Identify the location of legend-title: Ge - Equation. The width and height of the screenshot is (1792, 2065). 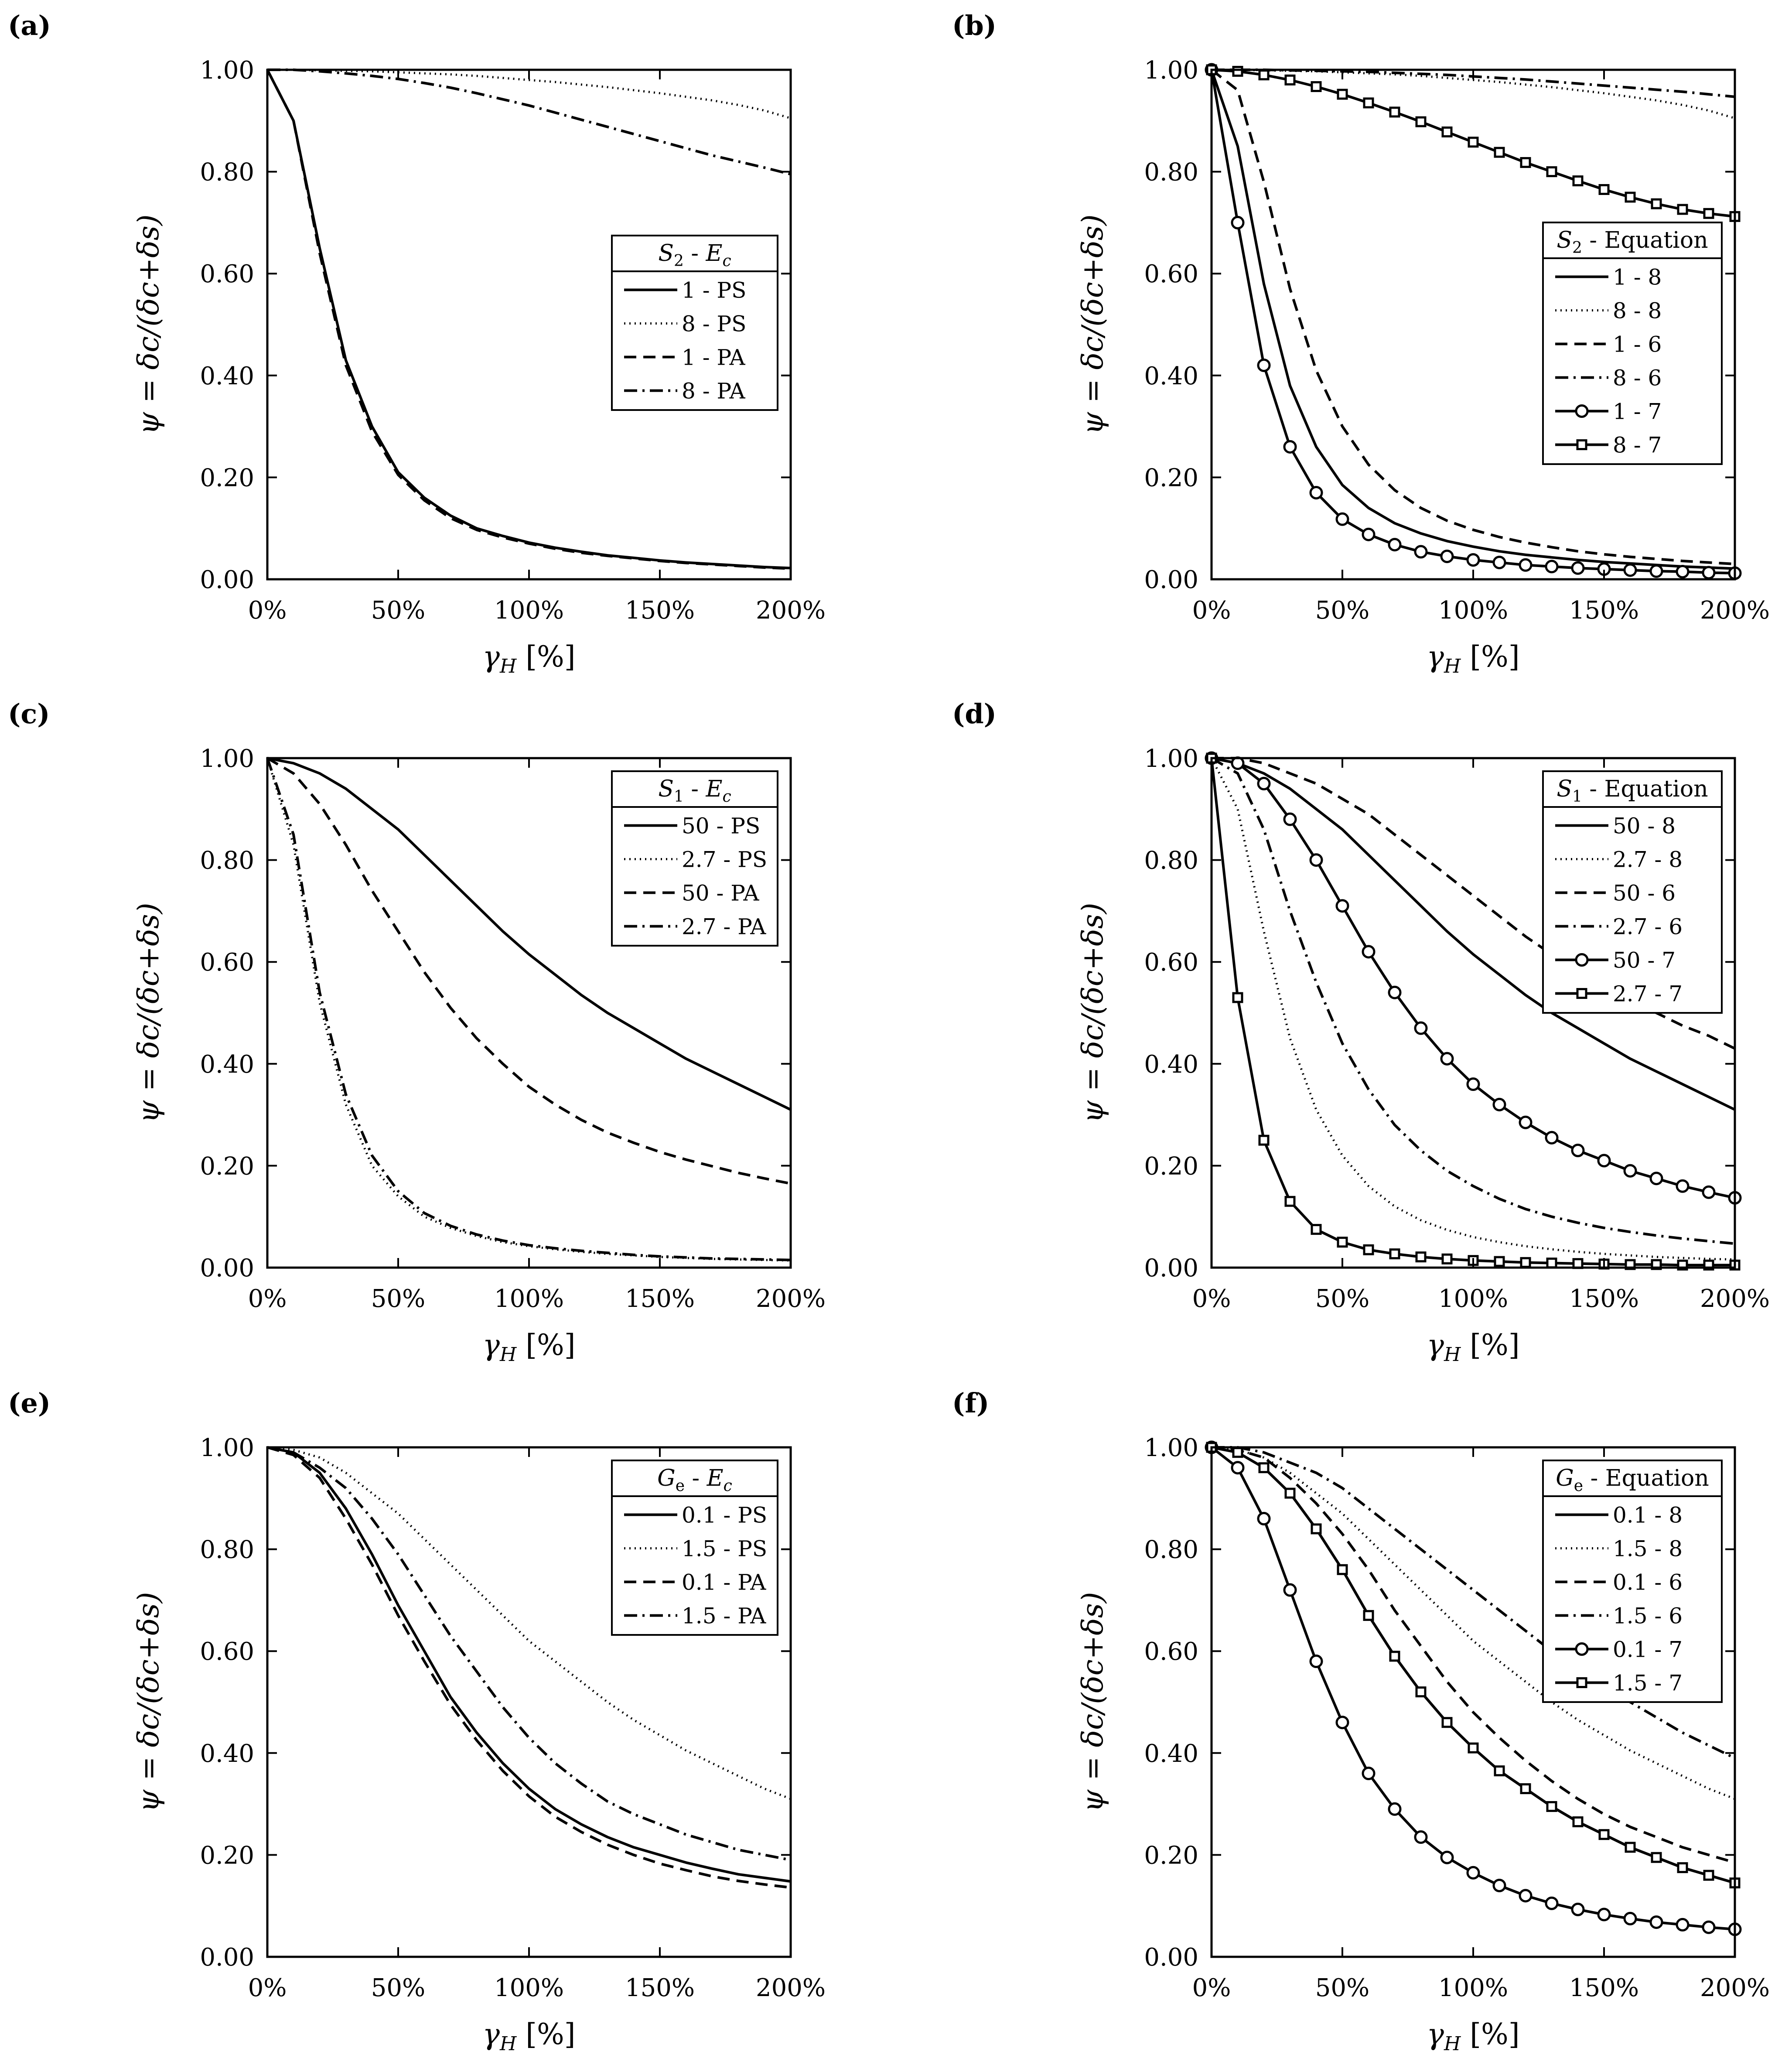
(1632, 1480).